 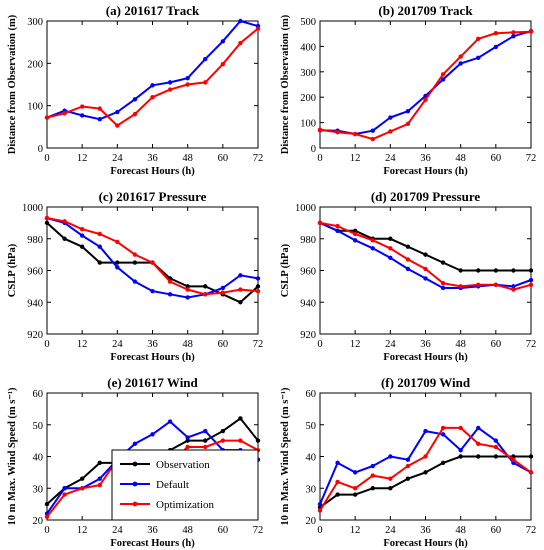 I want to click on series-line-observation, so click(x=425, y=246).